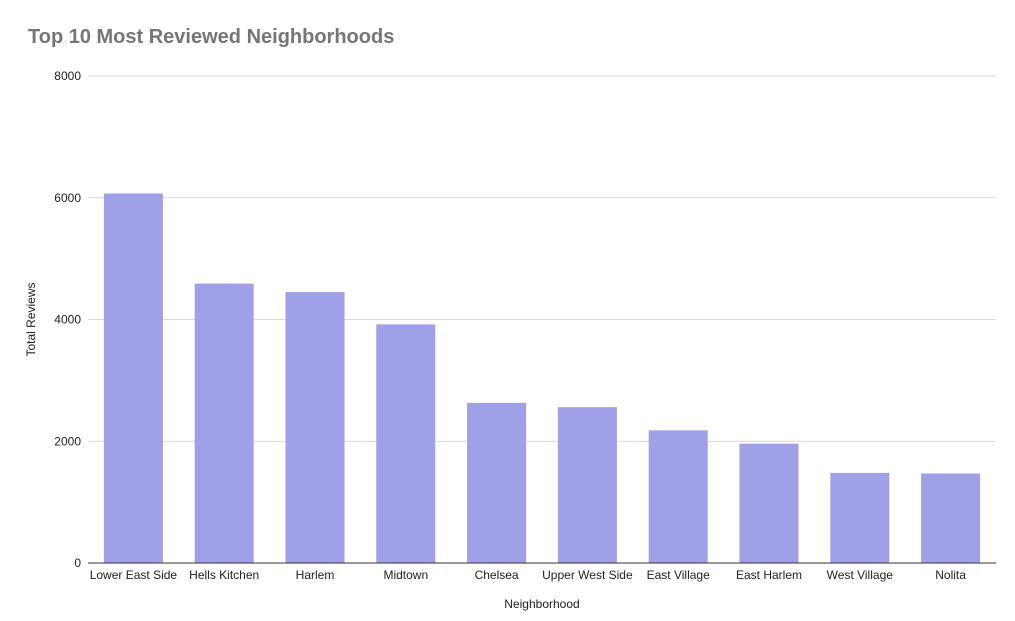  What do you see at coordinates (67, 441) in the screenshot?
I see `y-tick-label: 2000` at bounding box center [67, 441].